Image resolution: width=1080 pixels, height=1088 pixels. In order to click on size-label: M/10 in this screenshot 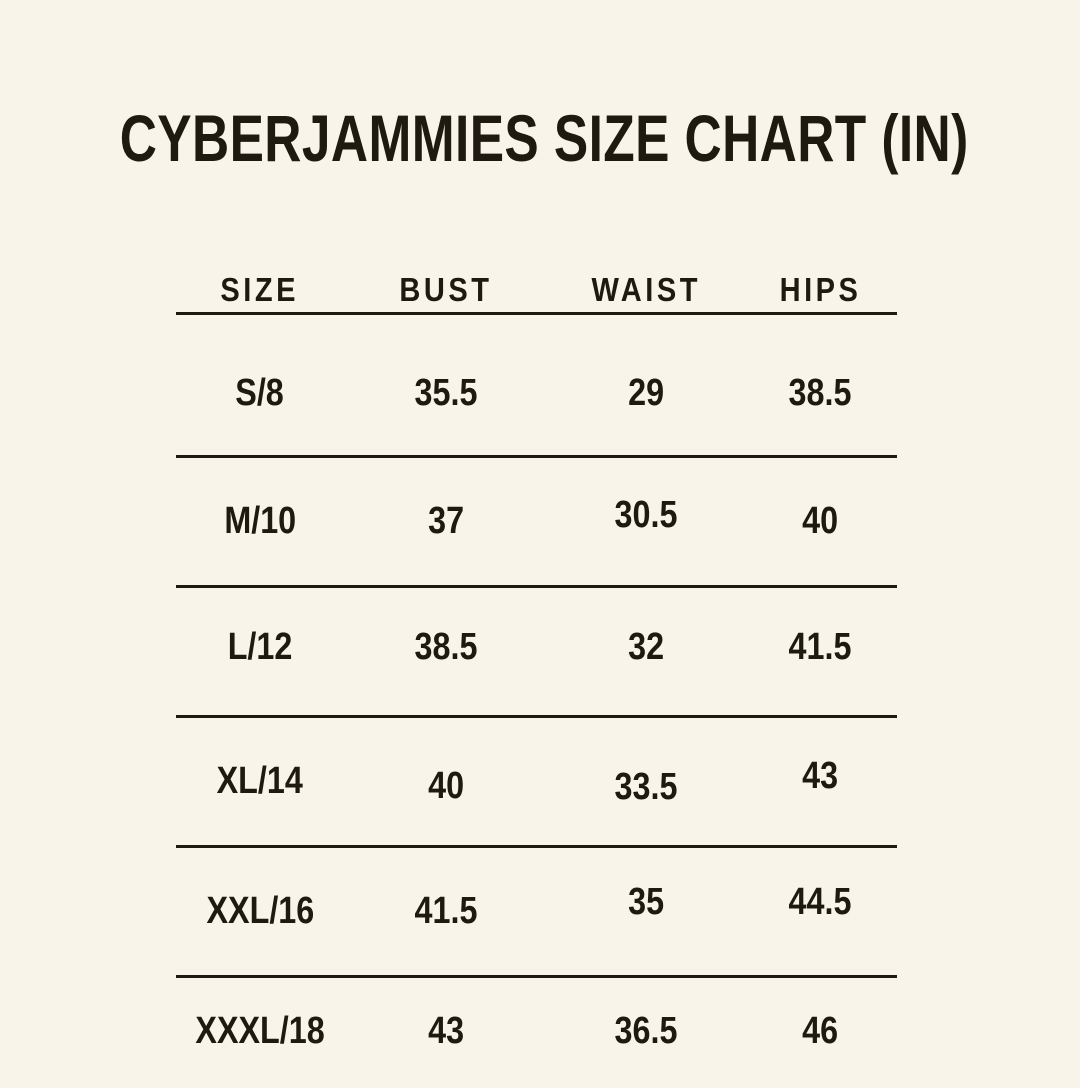, I will do `click(260, 521)`.